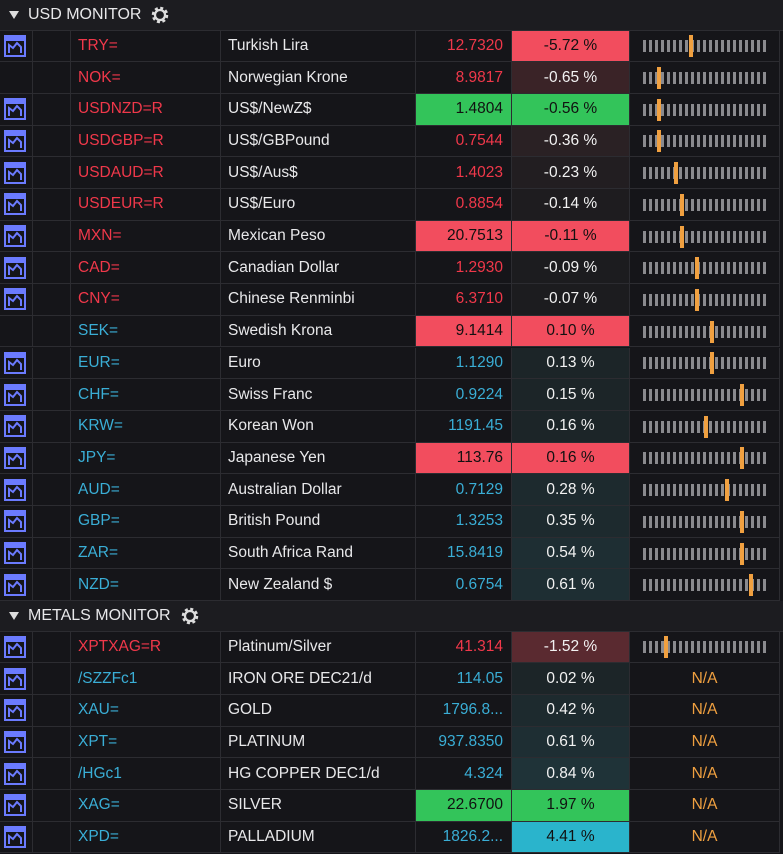 Image resolution: width=783 pixels, height=854 pixels. Describe the element at coordinates (146, 774) in the screenshot. I see `ric: /HGc1` at that location.